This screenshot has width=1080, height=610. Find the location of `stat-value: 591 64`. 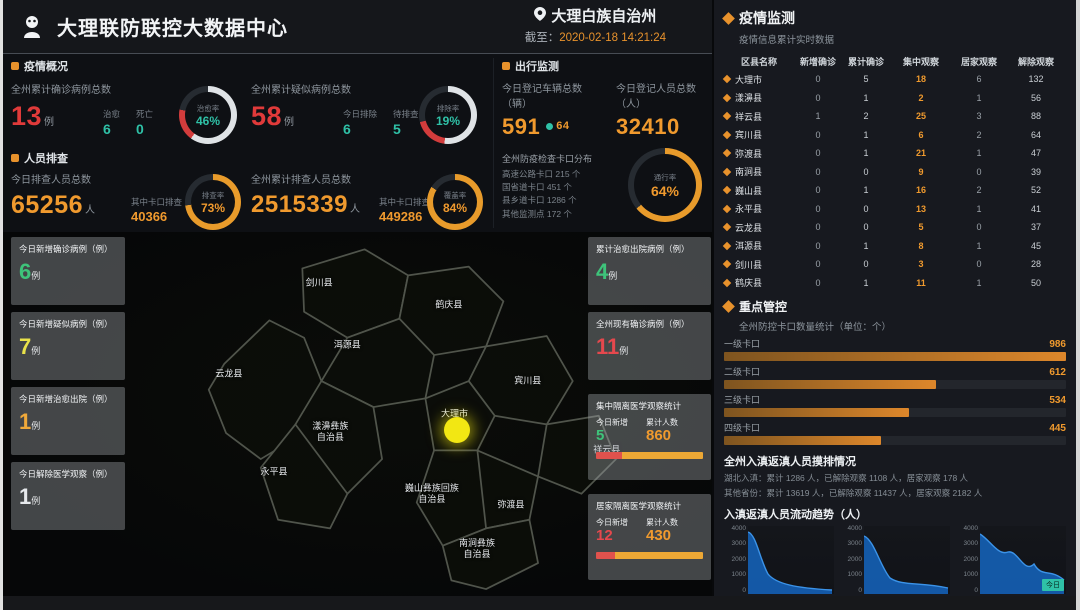

stat-value: 591 64 is located at coordinates (536, 126).